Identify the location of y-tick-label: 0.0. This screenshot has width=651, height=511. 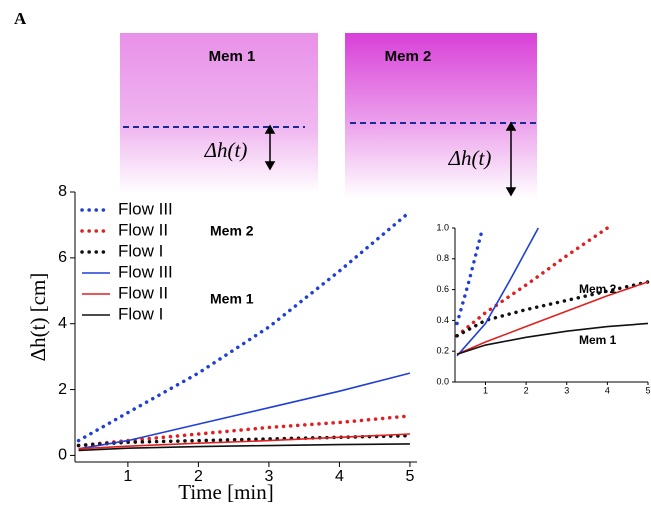
(442, 381).